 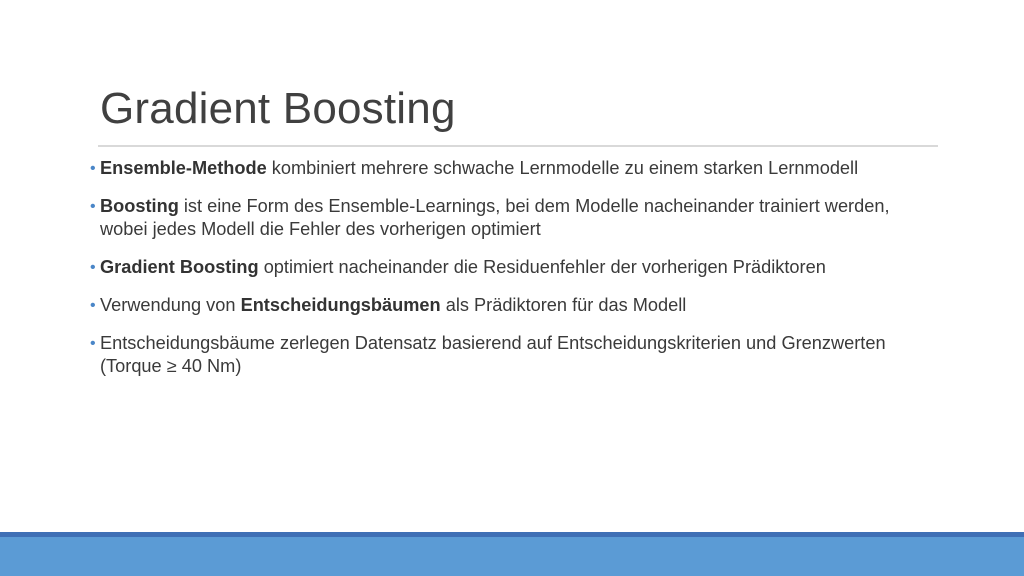 I want to click on footer-accent-line, so click(x=512, y=534).